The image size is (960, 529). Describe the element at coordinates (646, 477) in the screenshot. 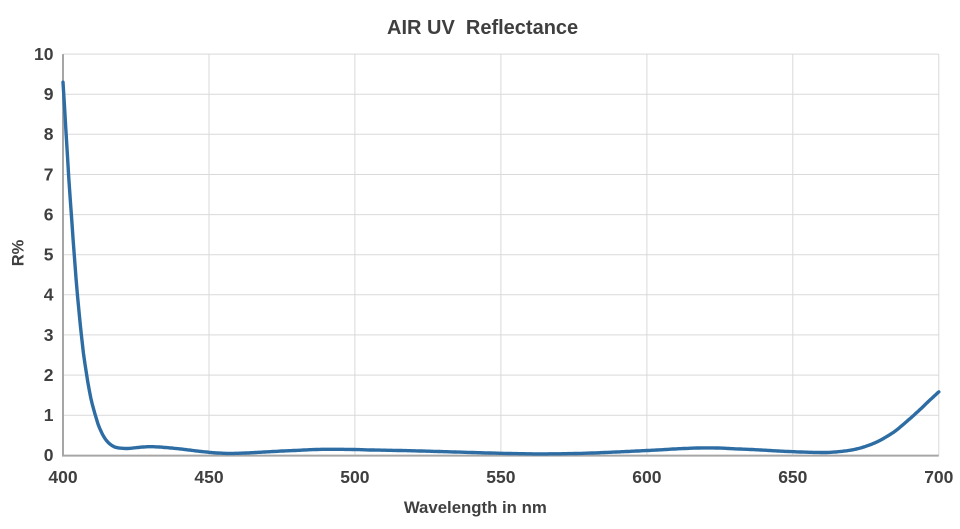

I see `svg-text: 600` at that location.